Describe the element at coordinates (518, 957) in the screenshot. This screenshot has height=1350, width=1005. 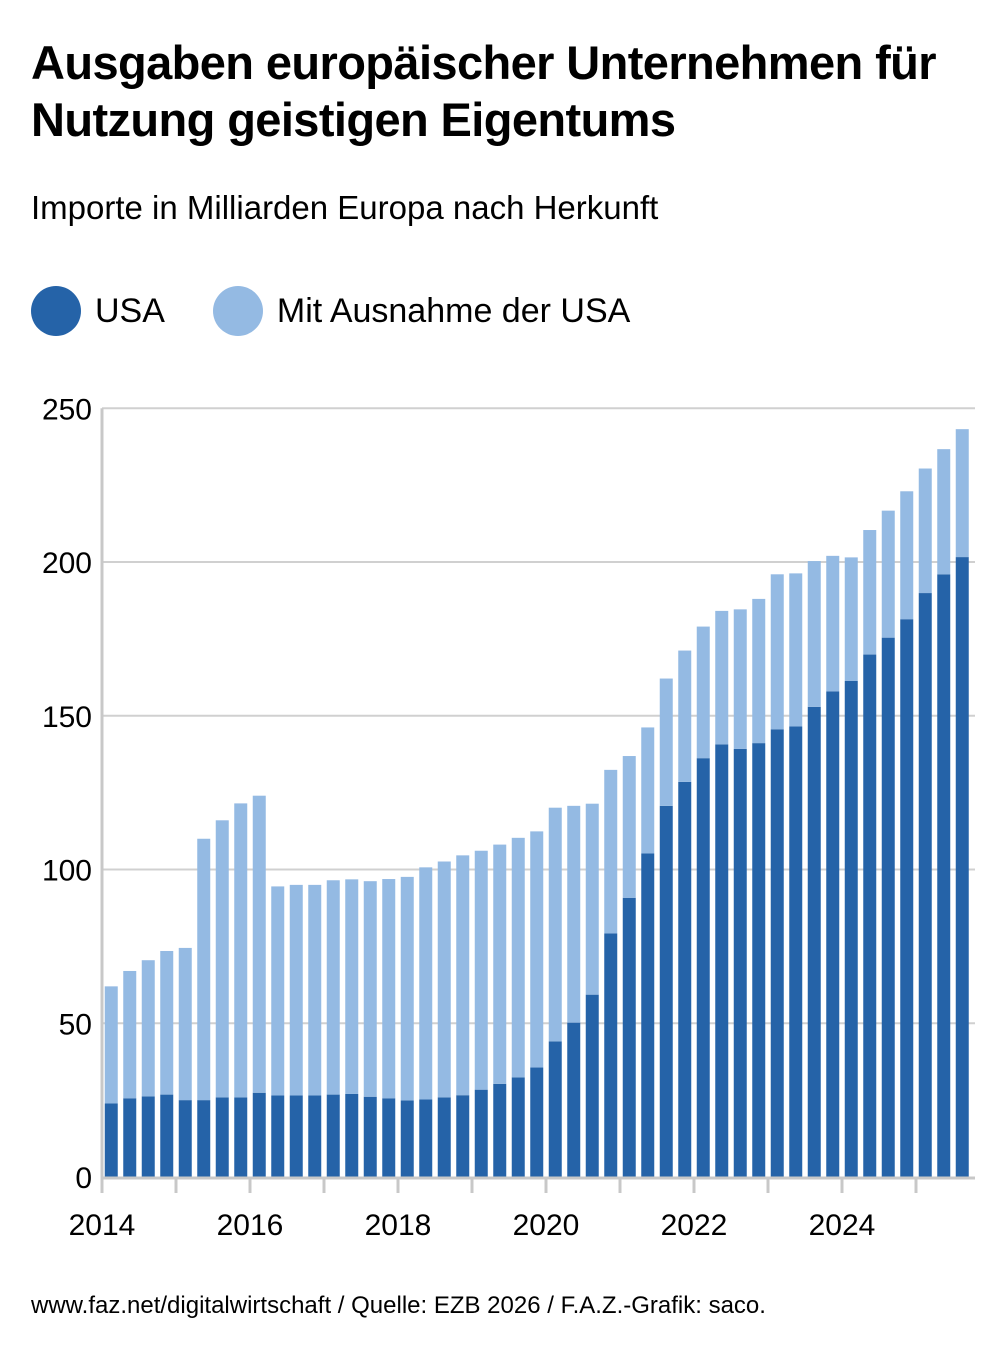
I see `bar-non-usa-2019Q3` at that location.